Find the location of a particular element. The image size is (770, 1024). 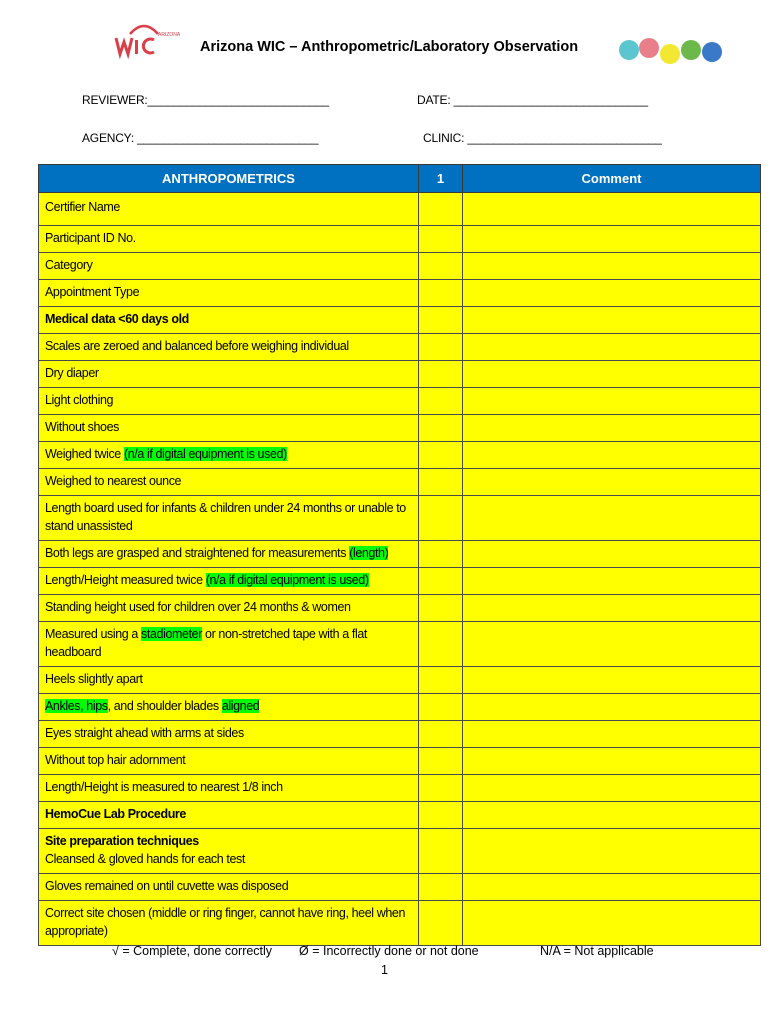

table-row: Eyes straight ahead with arms at sides is located at coordinates (399, 734).